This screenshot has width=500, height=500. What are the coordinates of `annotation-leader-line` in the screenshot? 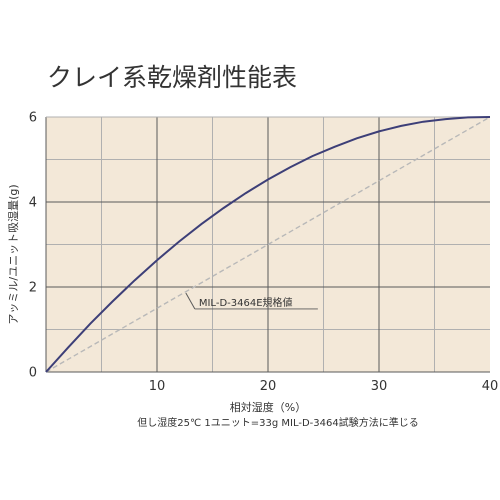 It's located at (190, 301).